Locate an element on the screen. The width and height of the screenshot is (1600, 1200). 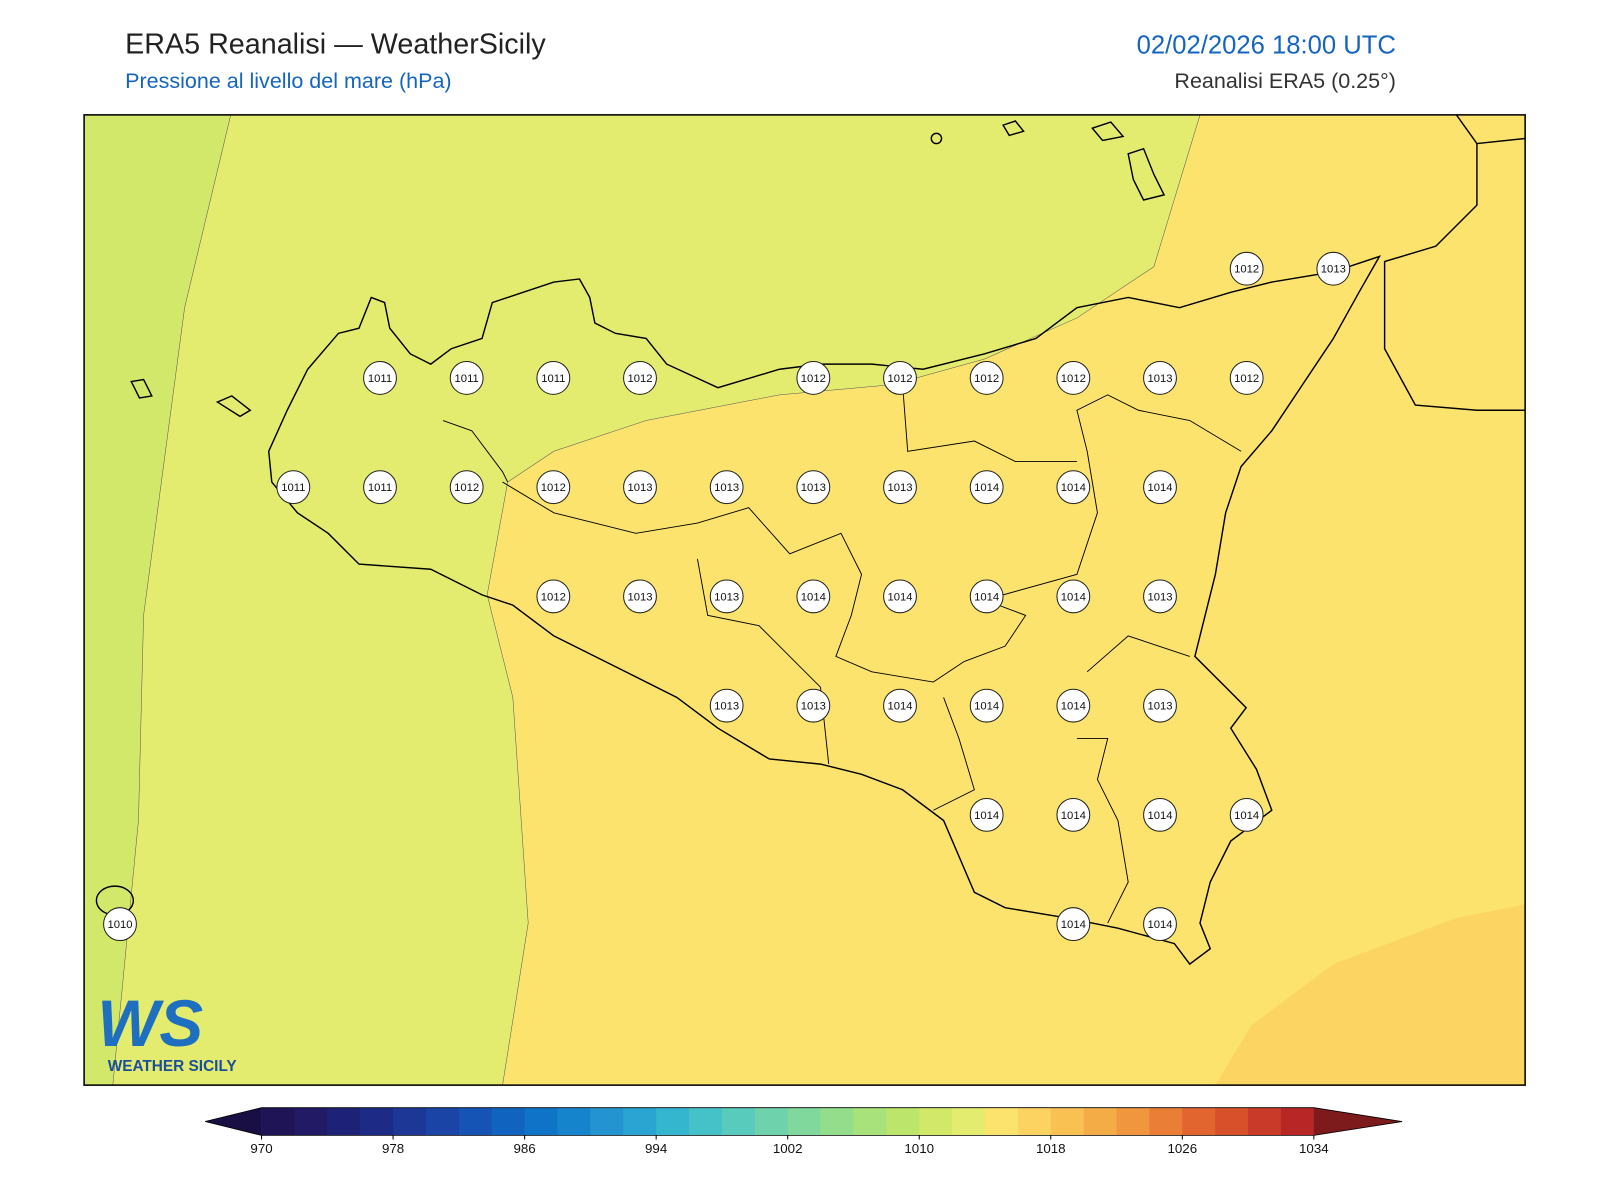
colorbar-tick-label: 994 is located at coordinates (656, 1148).